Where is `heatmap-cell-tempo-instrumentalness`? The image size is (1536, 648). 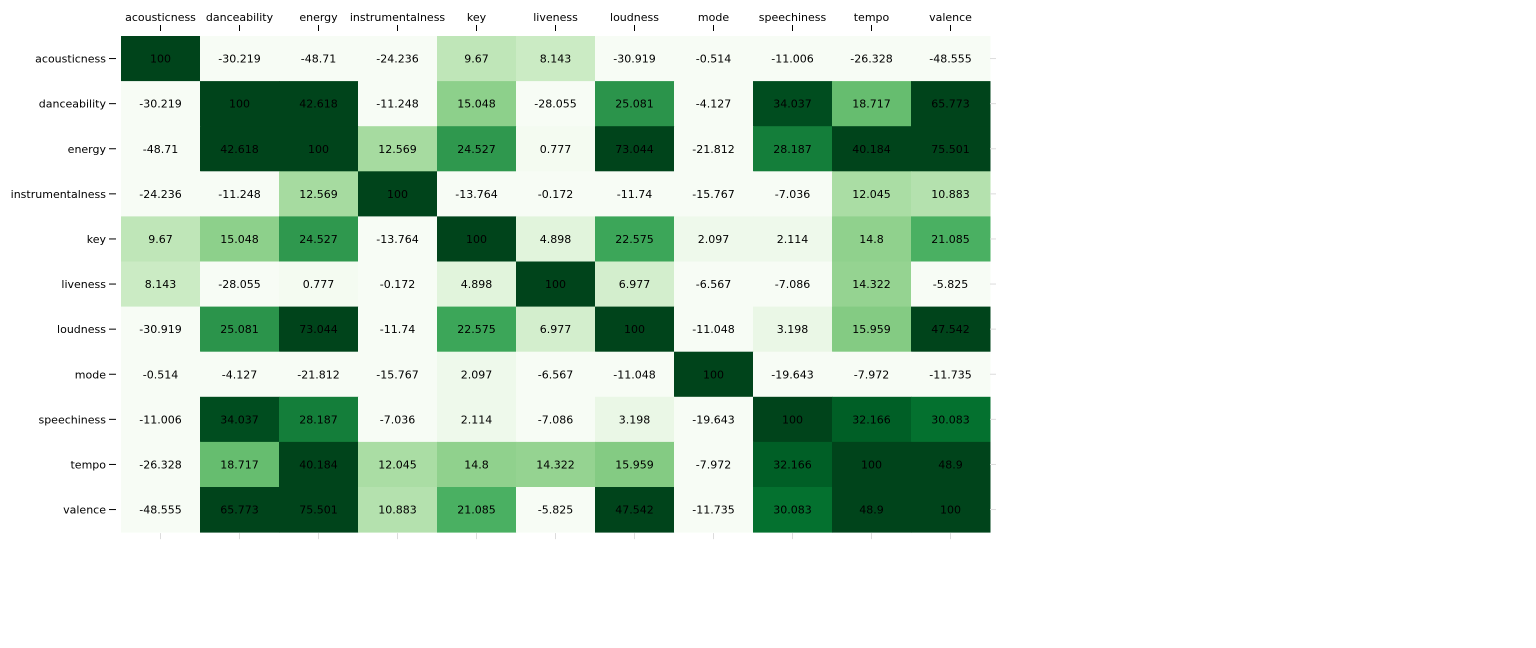 heatmap-cell-tempo-instrumentalness is located at coordinates (398, 464).